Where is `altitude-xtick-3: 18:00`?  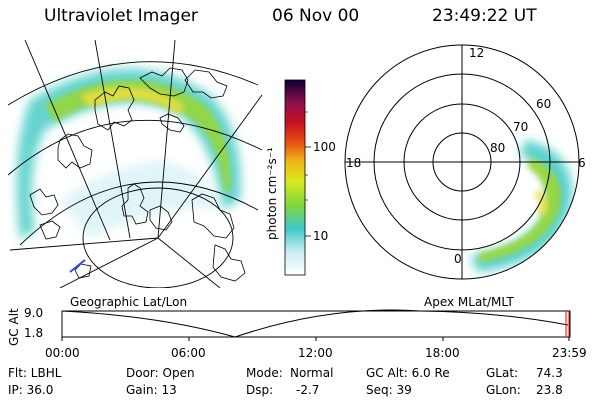
altitude-xtick-3: 18:00 is located at coordinates (442, 353).